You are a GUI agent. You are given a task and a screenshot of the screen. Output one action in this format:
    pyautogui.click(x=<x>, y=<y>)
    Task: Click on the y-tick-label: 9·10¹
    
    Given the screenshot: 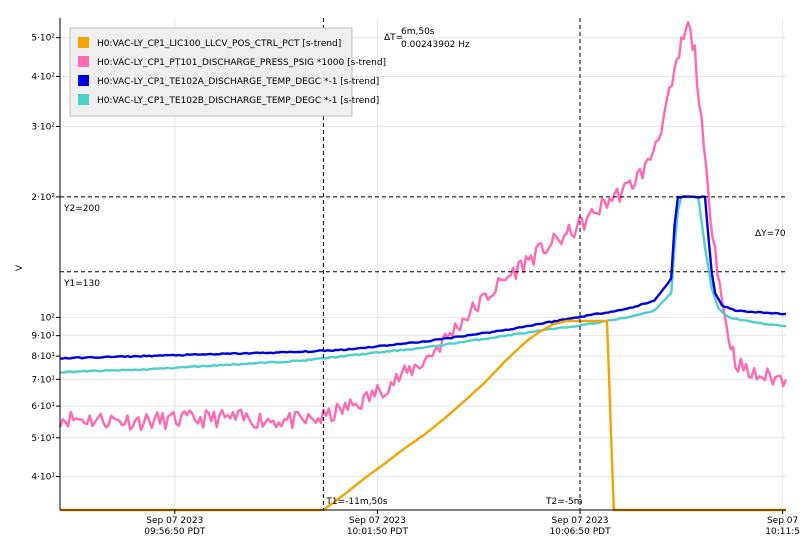 What is the action you would take?
    pyautogui.click(x=43, y=337)
    